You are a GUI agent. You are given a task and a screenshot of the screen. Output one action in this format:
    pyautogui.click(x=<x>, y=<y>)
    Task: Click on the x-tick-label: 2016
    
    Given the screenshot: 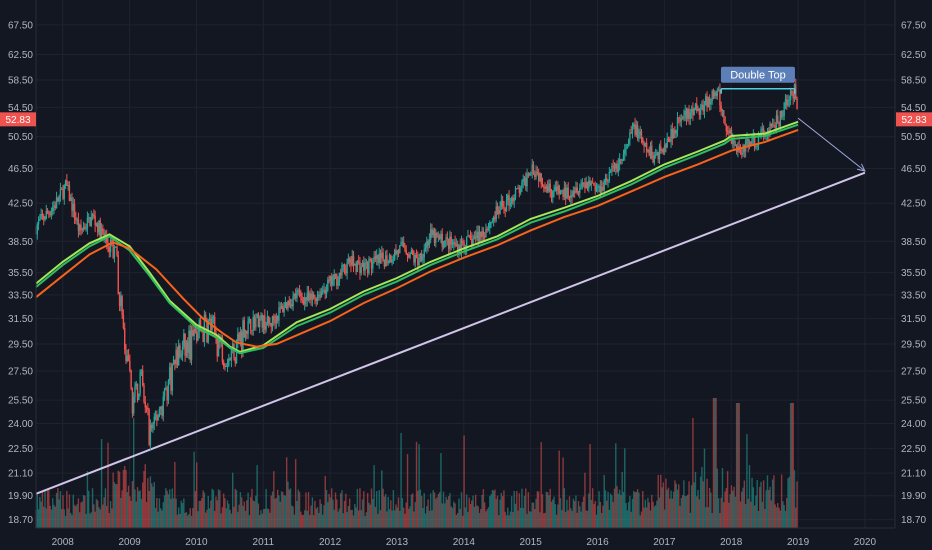 What is the action you would take?
    pyautogui.click(x=597, y=542)
    